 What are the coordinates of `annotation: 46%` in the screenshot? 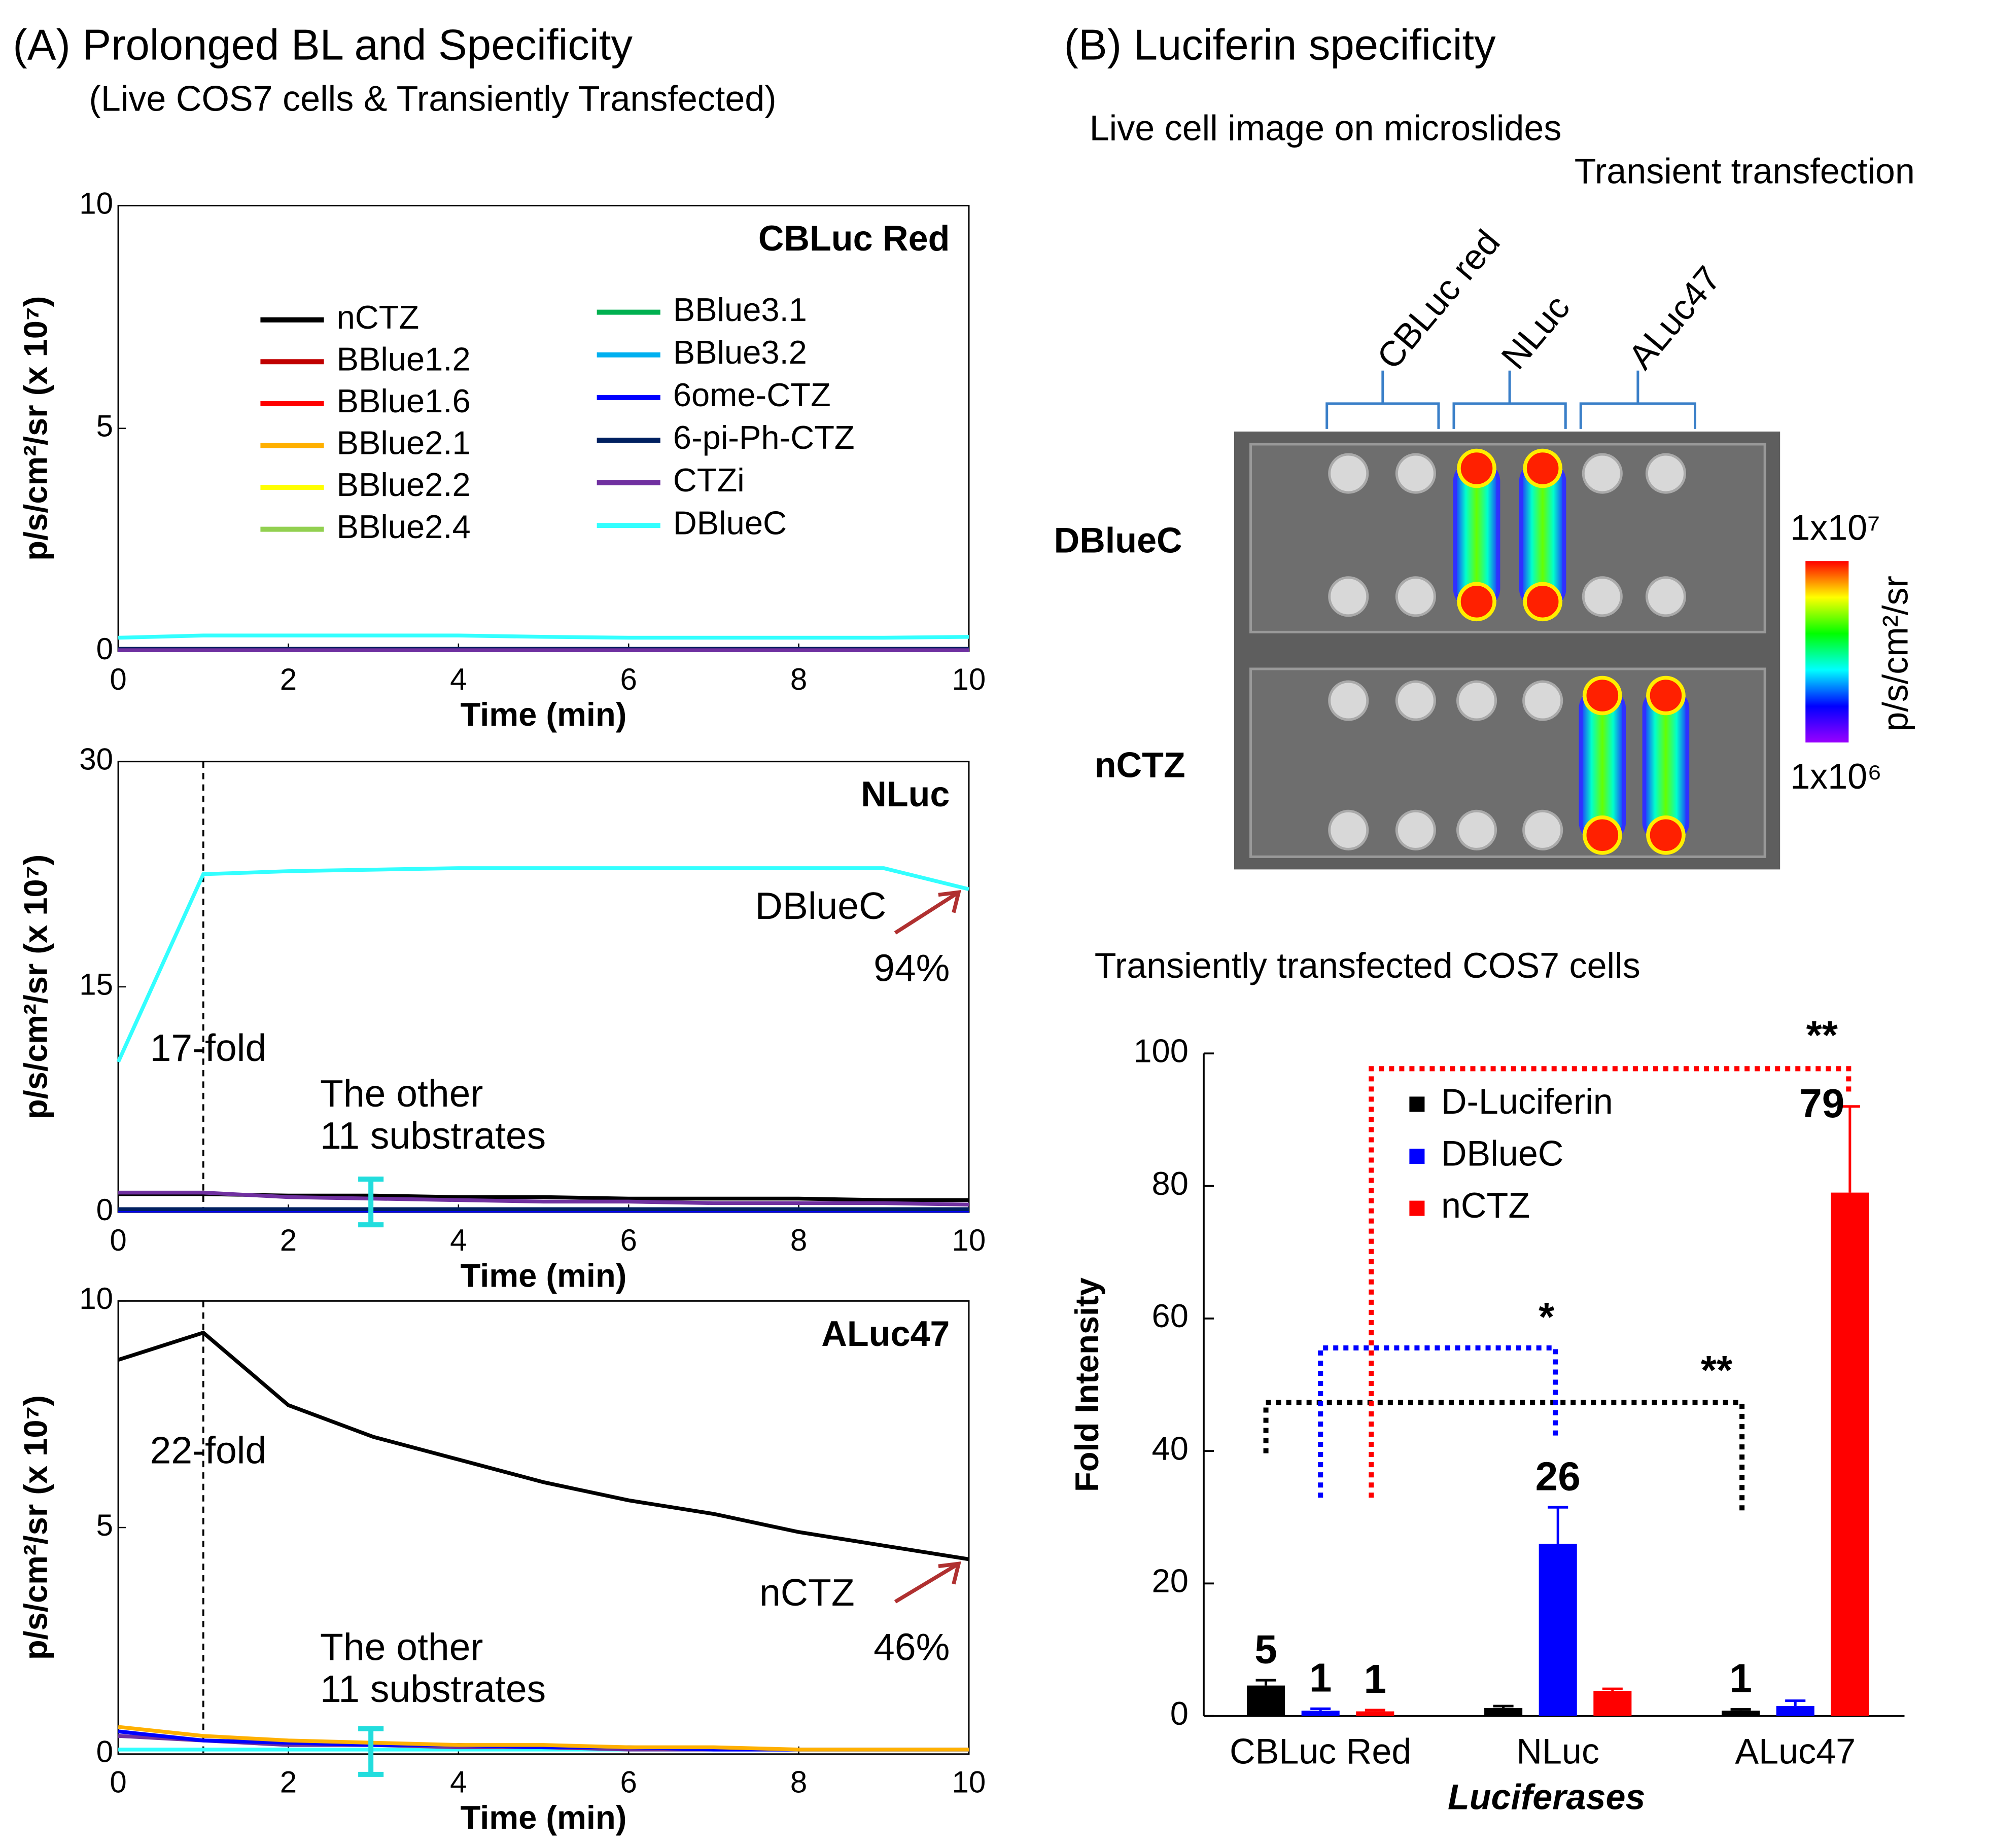 It's located at (912, 1646).